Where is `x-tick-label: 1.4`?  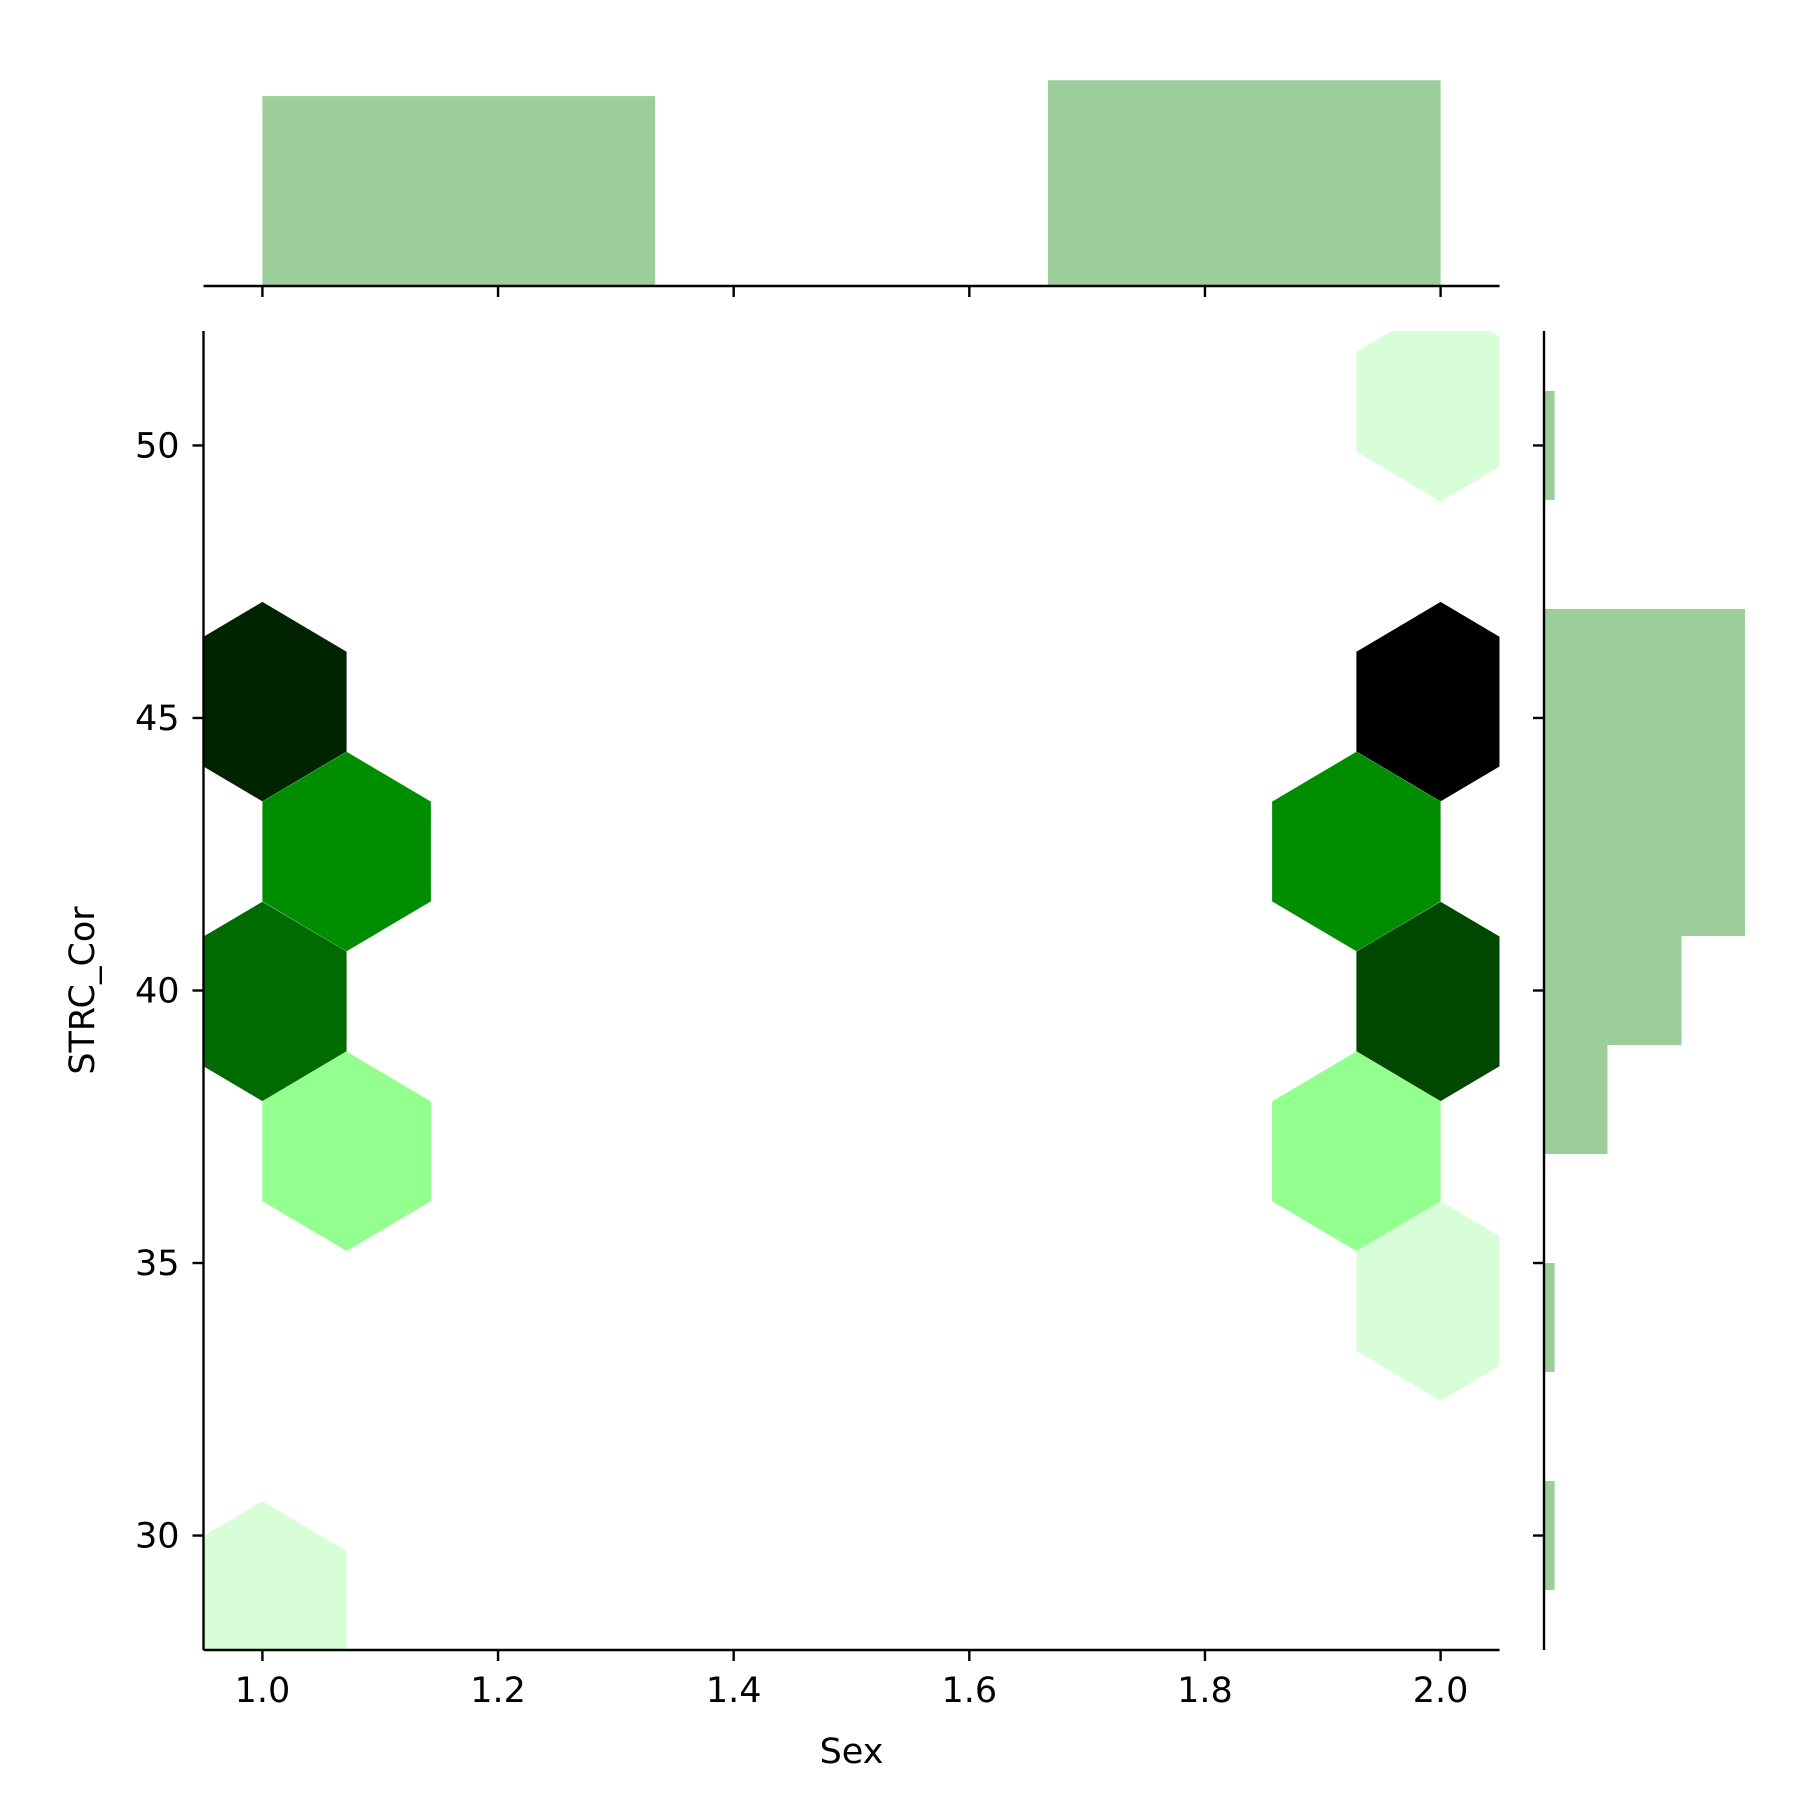
x-tick-label: 1.4 is located at coordinates (734, 1691).